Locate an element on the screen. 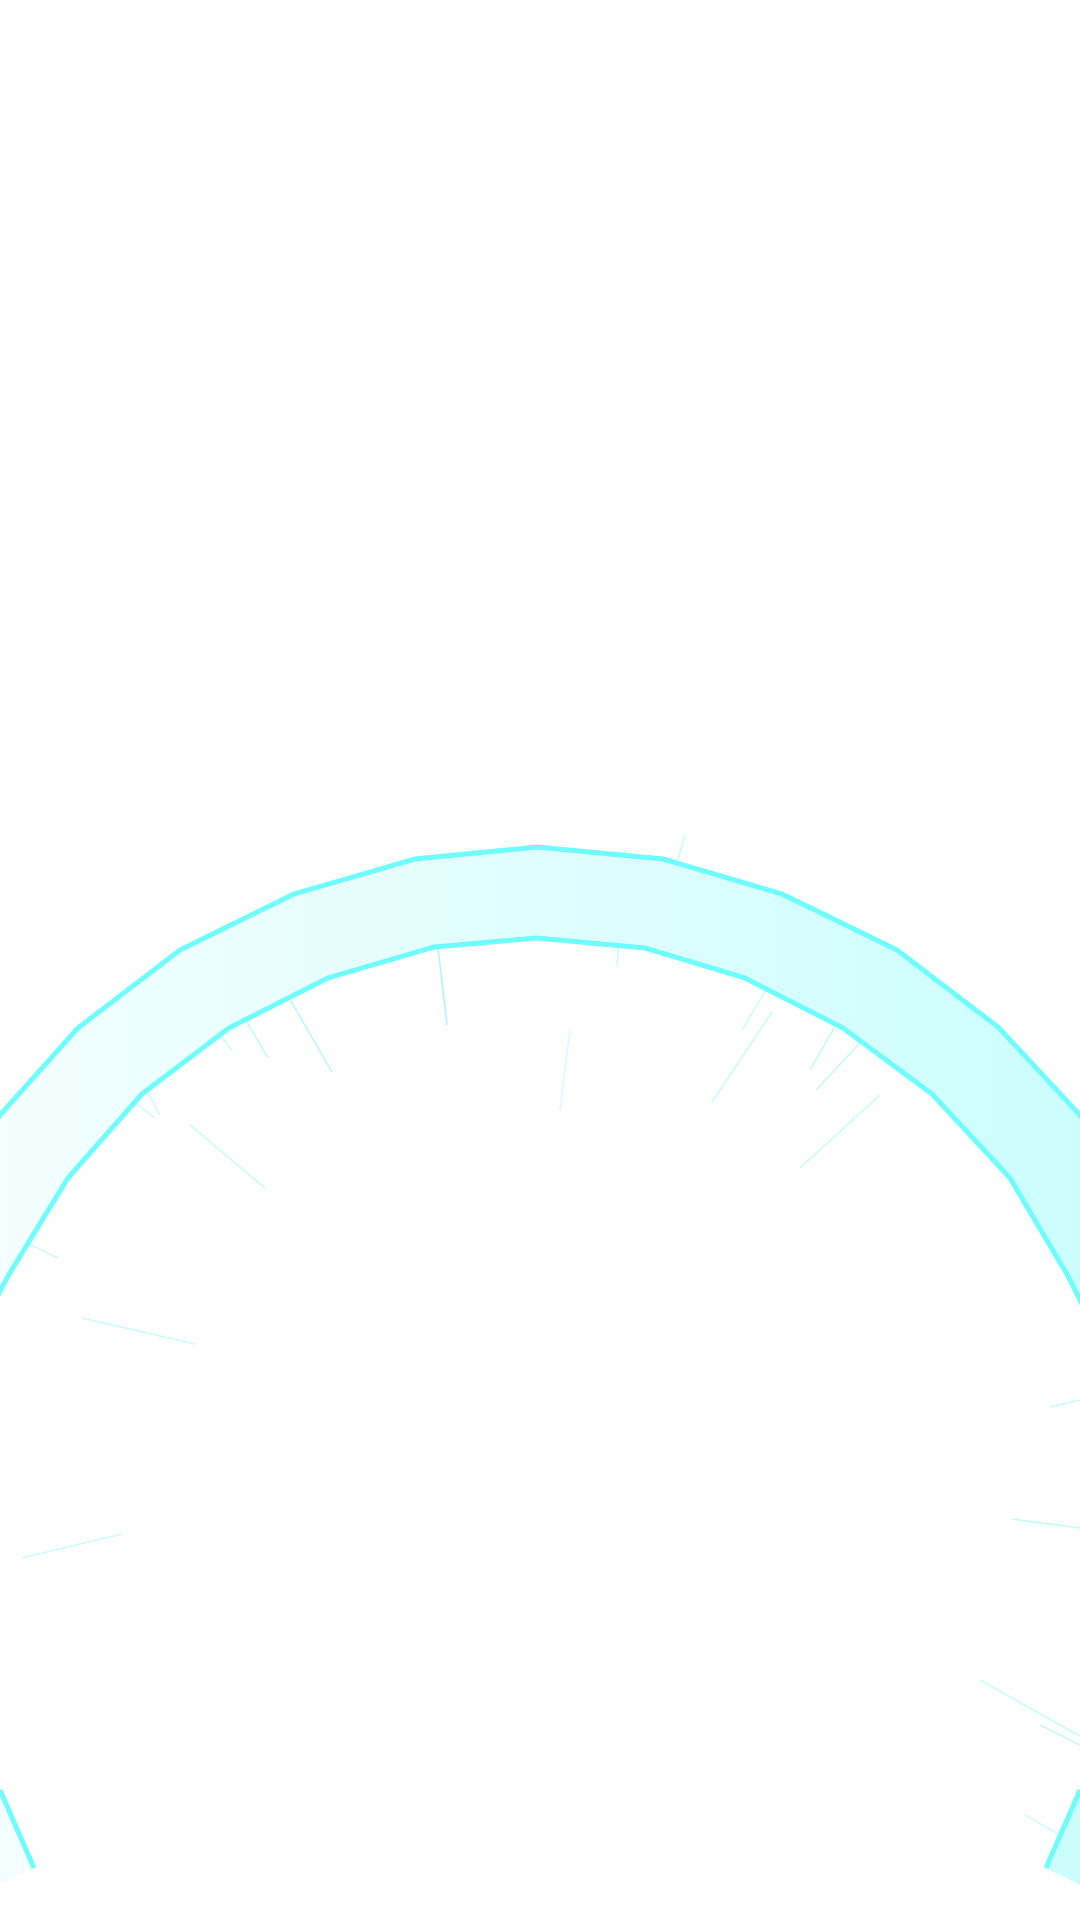 This screenshot has width=1080, height=1920. ring-cap-right is located at coordinates (1061, 1829).